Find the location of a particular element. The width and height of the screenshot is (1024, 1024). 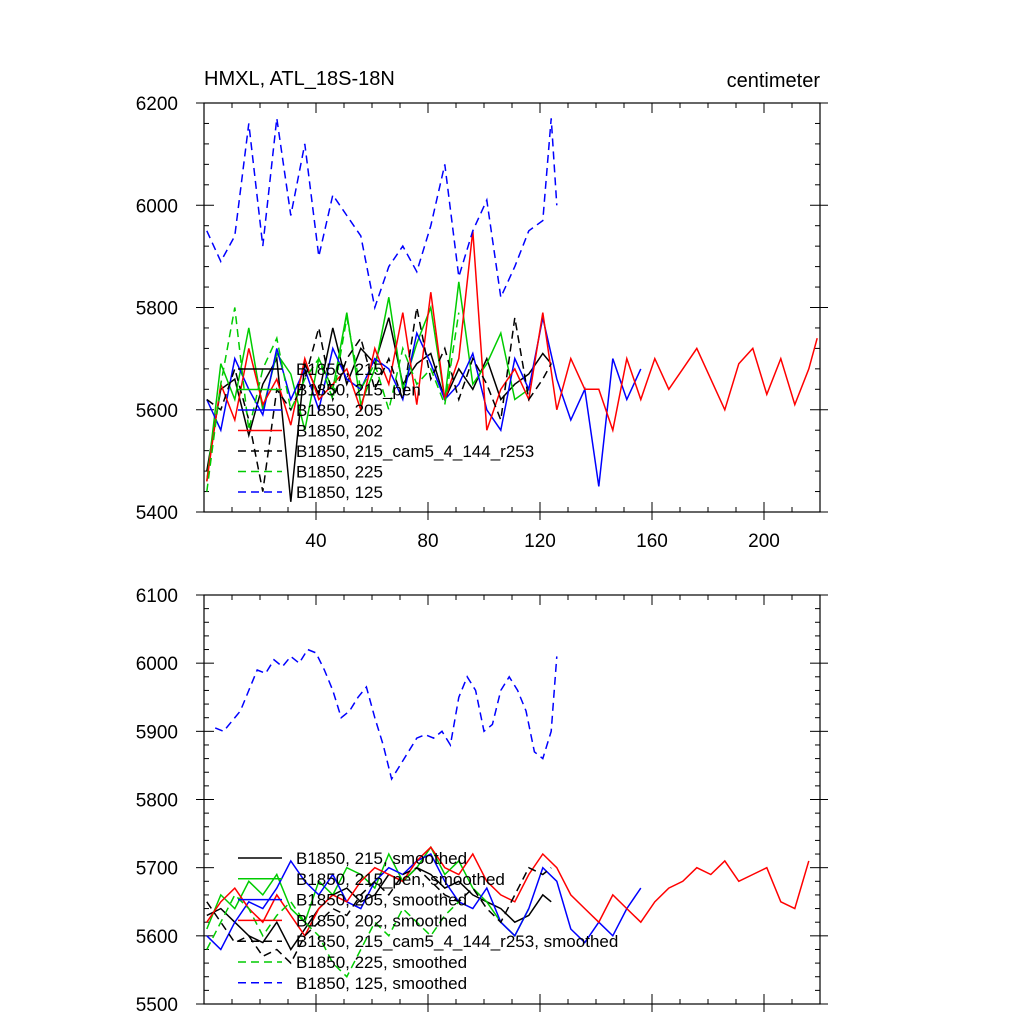

x-tick-label: 120 is located at coordinates (540, 541).